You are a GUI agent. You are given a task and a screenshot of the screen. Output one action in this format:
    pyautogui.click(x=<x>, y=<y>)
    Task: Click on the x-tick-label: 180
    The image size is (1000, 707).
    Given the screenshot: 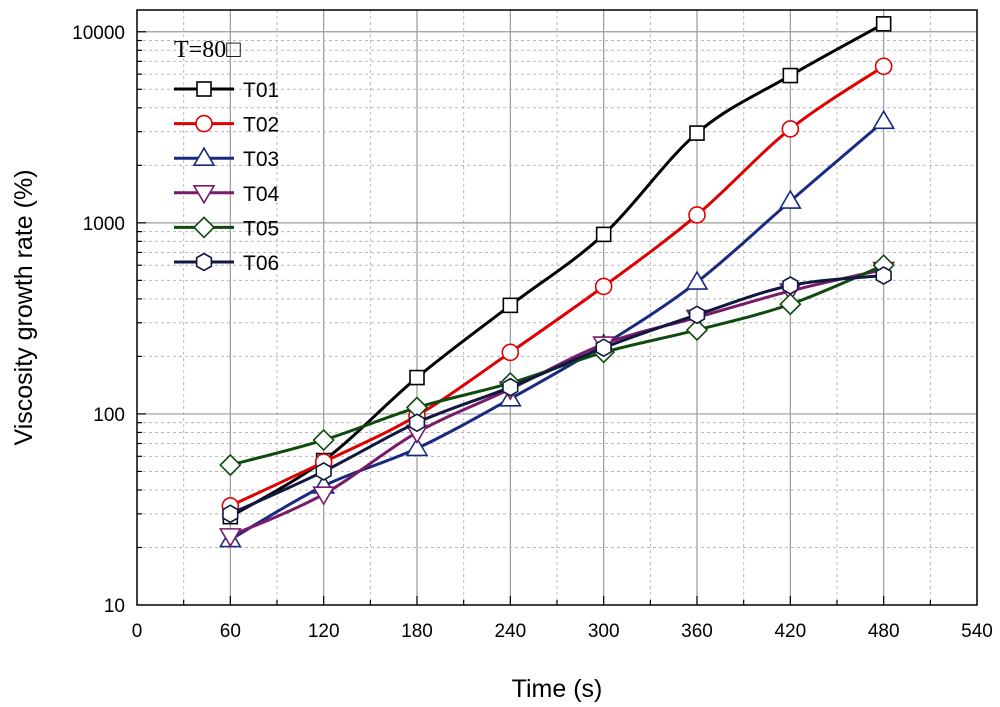 What is the action you would take?
    pyautogui.click(x=417, y=631)
    